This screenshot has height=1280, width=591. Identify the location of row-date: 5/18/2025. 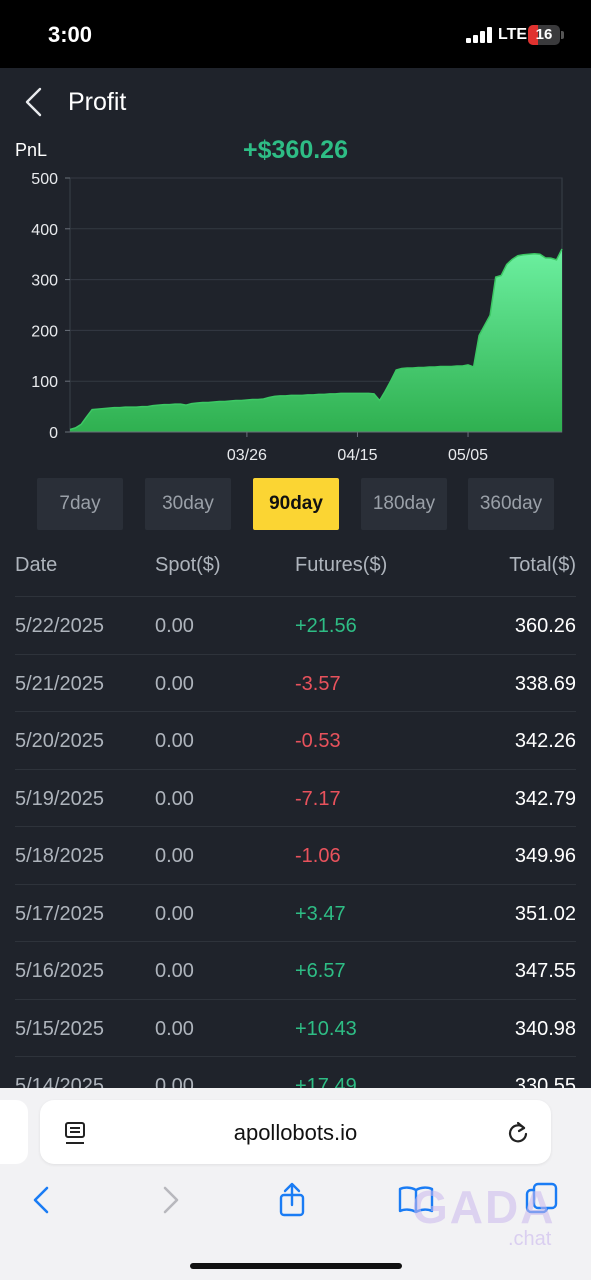
(59, 856).